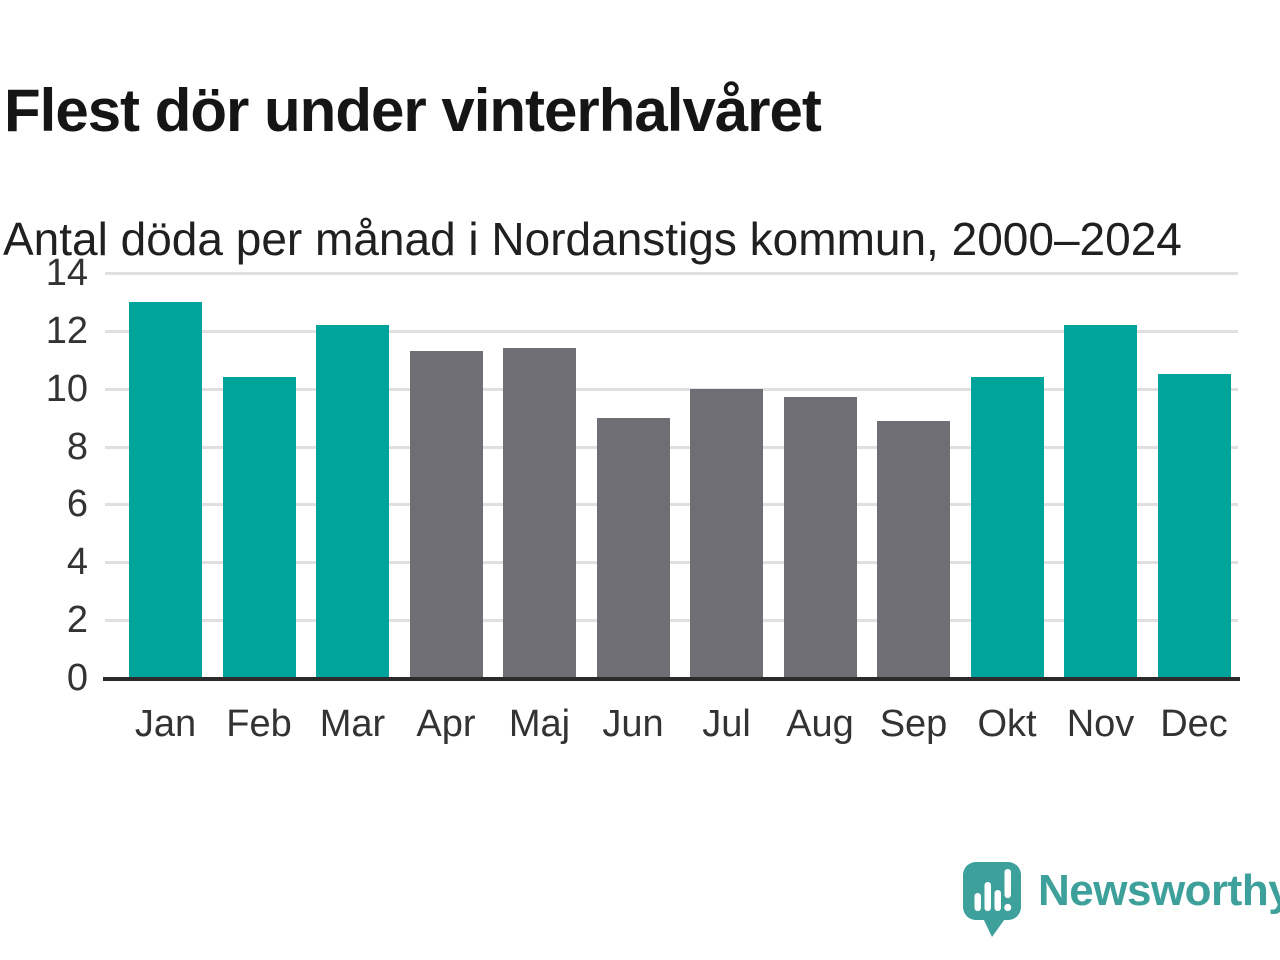 Image resolution: width=1280 pixels, height=960 pixels. What do you see at coordinates (1194, 724) in the screenshot?
I see `x-tick-label-dec: Dec` at bounding box center [1194, 724].